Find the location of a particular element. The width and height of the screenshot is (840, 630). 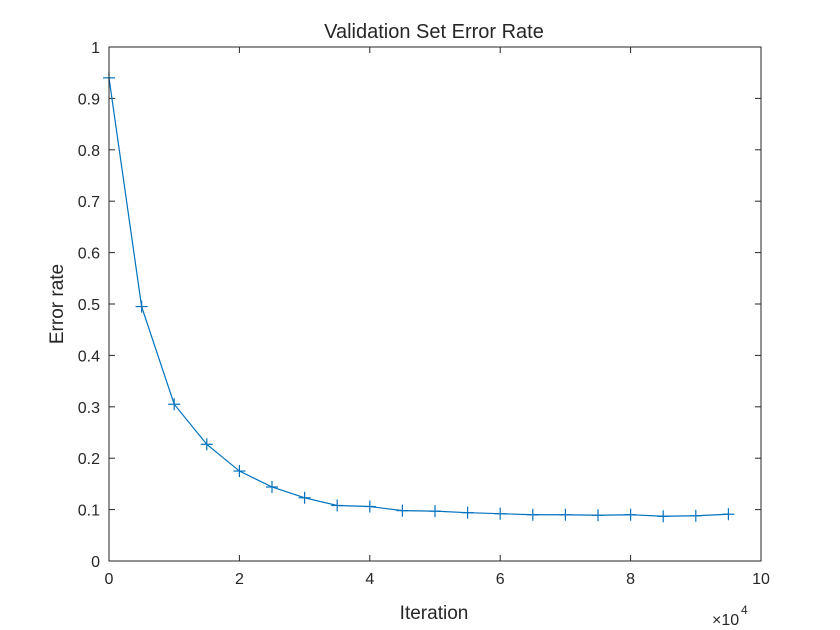

x-tick-label: 0 is located at coordinates (109, 579).